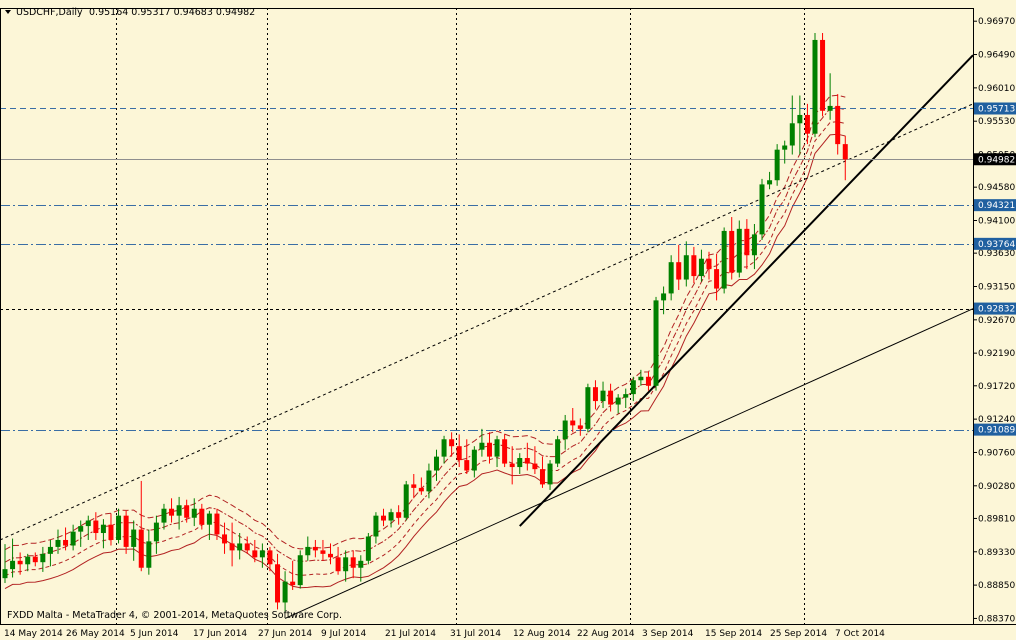  I want to click on price-tag-label: 0.91089, so click(996, 431).